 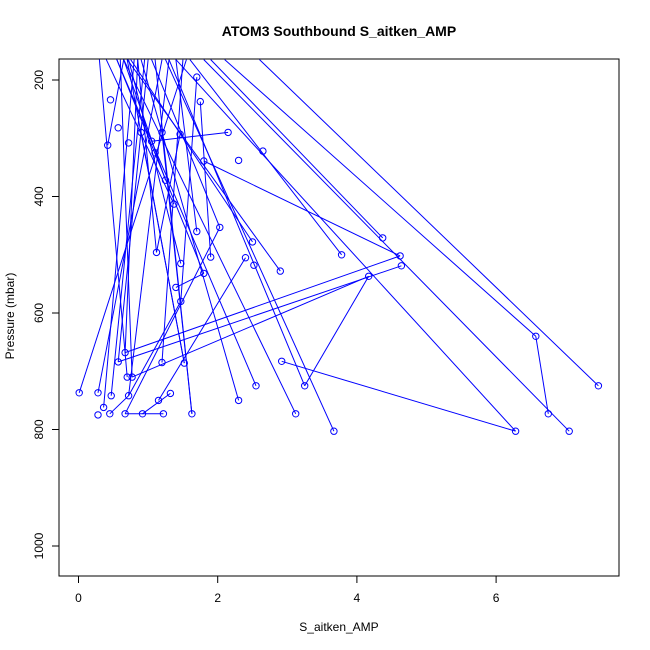 I want to click on x-tick-label: 6, so click(x=496, y=598).